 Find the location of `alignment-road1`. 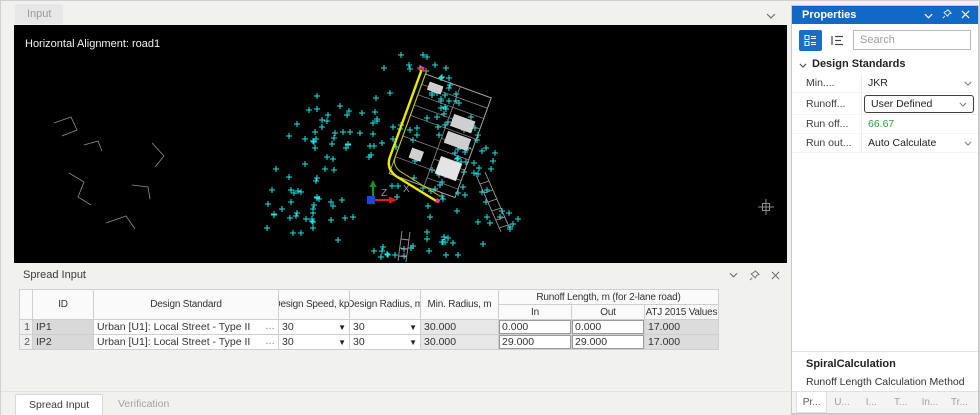

alignment-road1 is located at coordinates (414, 134).